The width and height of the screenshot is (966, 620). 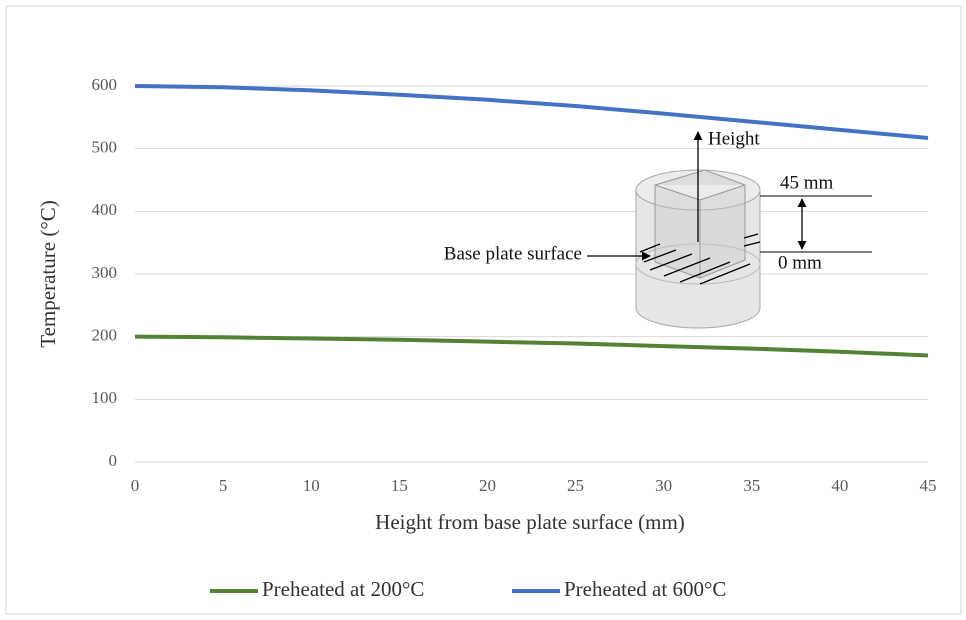 I want to click on y-tick-label: 300, so click(x=105, y=272).